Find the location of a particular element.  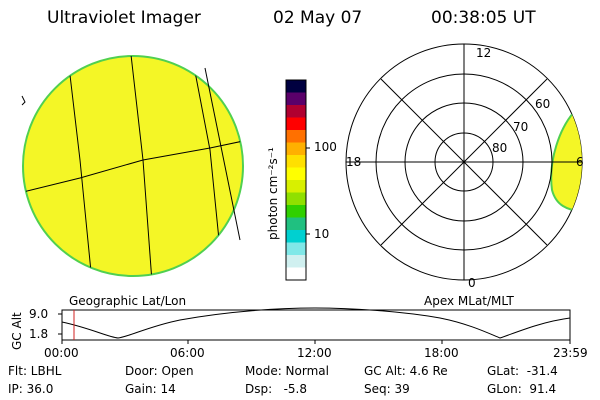

plot-frame is located at coordinates (316, 325).